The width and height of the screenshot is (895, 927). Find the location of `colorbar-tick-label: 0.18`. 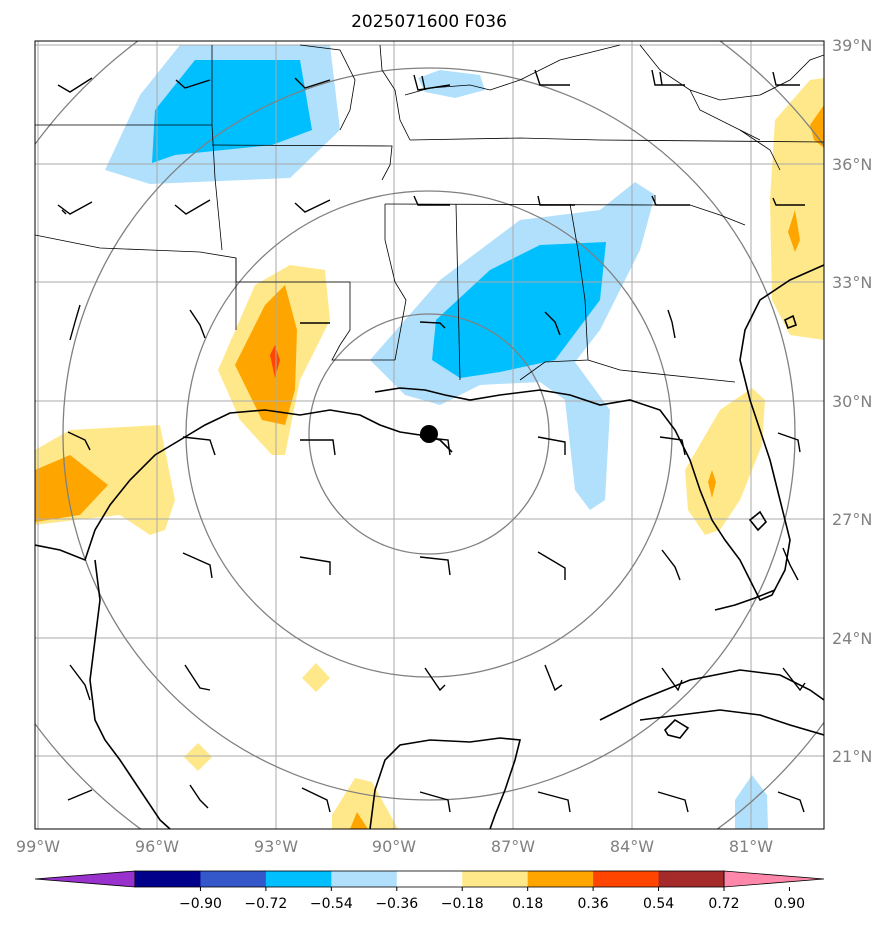

colorbar-tick-label: 0.18 is located at coordinates (527, 904).